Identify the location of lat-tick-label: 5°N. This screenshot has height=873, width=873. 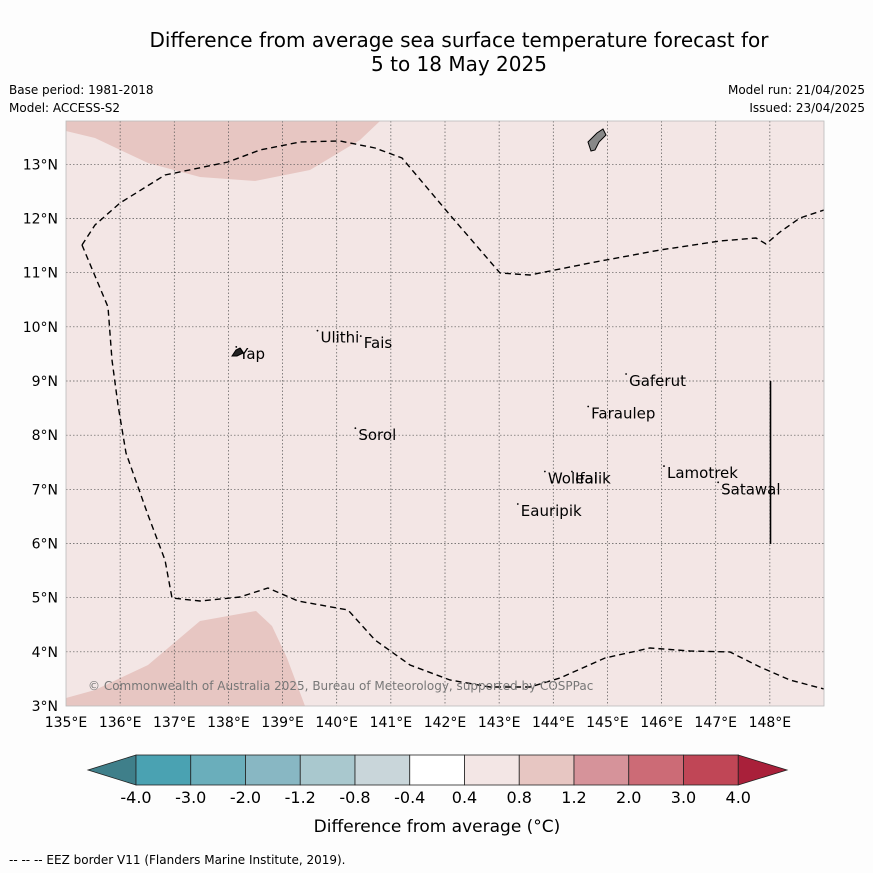
(45, 599).